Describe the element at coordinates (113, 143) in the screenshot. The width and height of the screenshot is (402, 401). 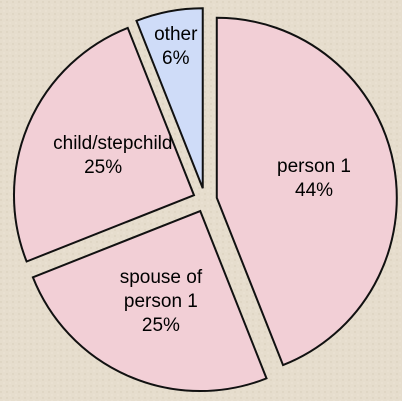
I see `category-label: child/stepchild` at that location.